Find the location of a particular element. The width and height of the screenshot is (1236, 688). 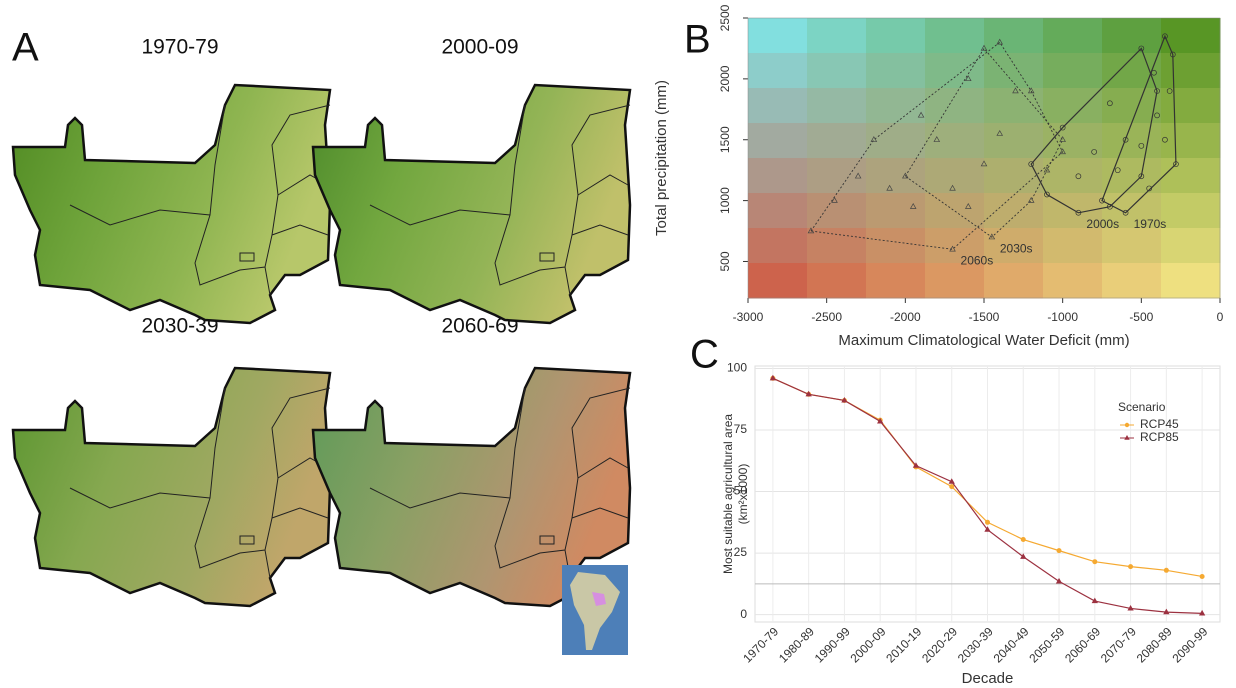

x-tick-label: -1000 is located at coordinates (1062, 317).